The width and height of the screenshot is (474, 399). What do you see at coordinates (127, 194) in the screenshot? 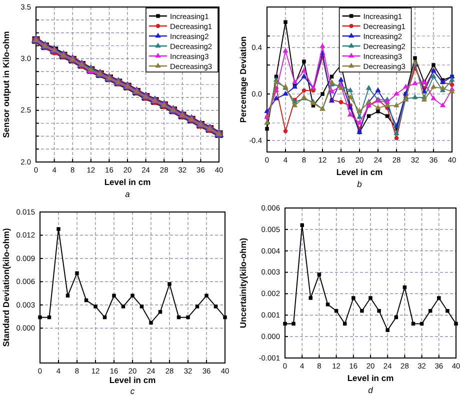
I see `text: a` at bounding box center [127, 194].